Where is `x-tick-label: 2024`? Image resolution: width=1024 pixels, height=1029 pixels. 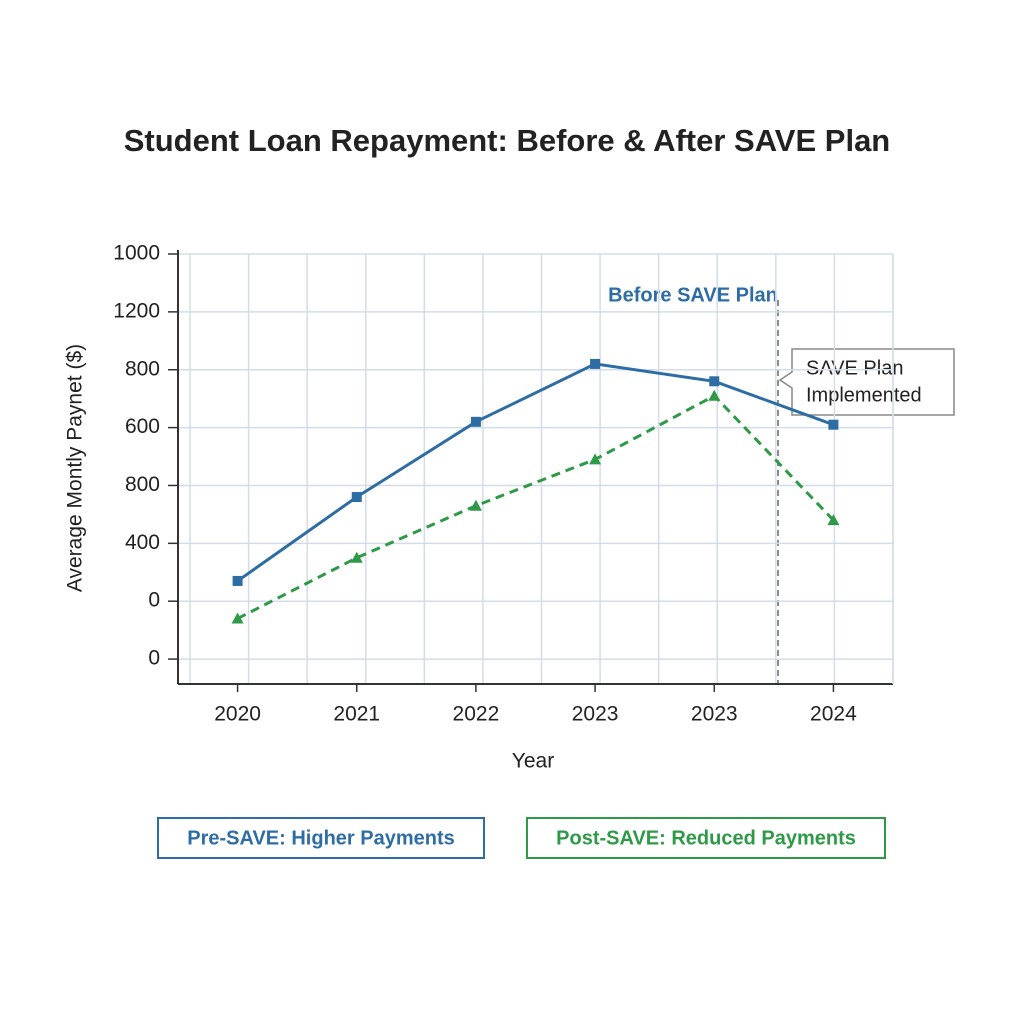 x-tick-label: 2024 is located at coordinates (833, 714).